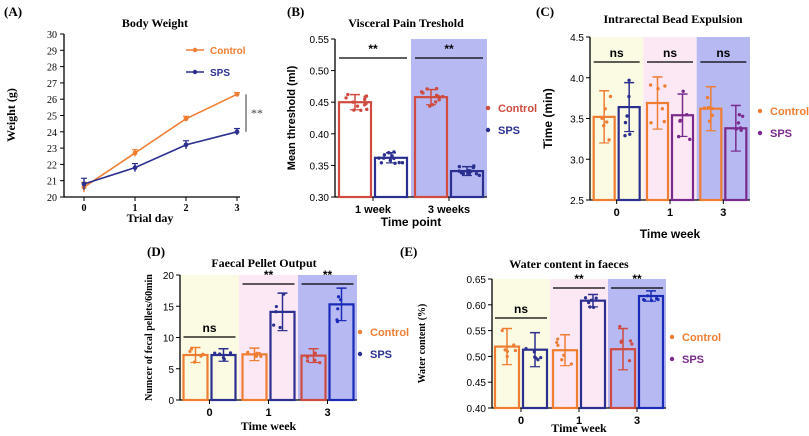 This screenshot has width=809, height=436. What do you see at coordinates (477, 357) in the screenshot?
I see `y-tick-label-e: 0.50` at bounding box center [477, 357].